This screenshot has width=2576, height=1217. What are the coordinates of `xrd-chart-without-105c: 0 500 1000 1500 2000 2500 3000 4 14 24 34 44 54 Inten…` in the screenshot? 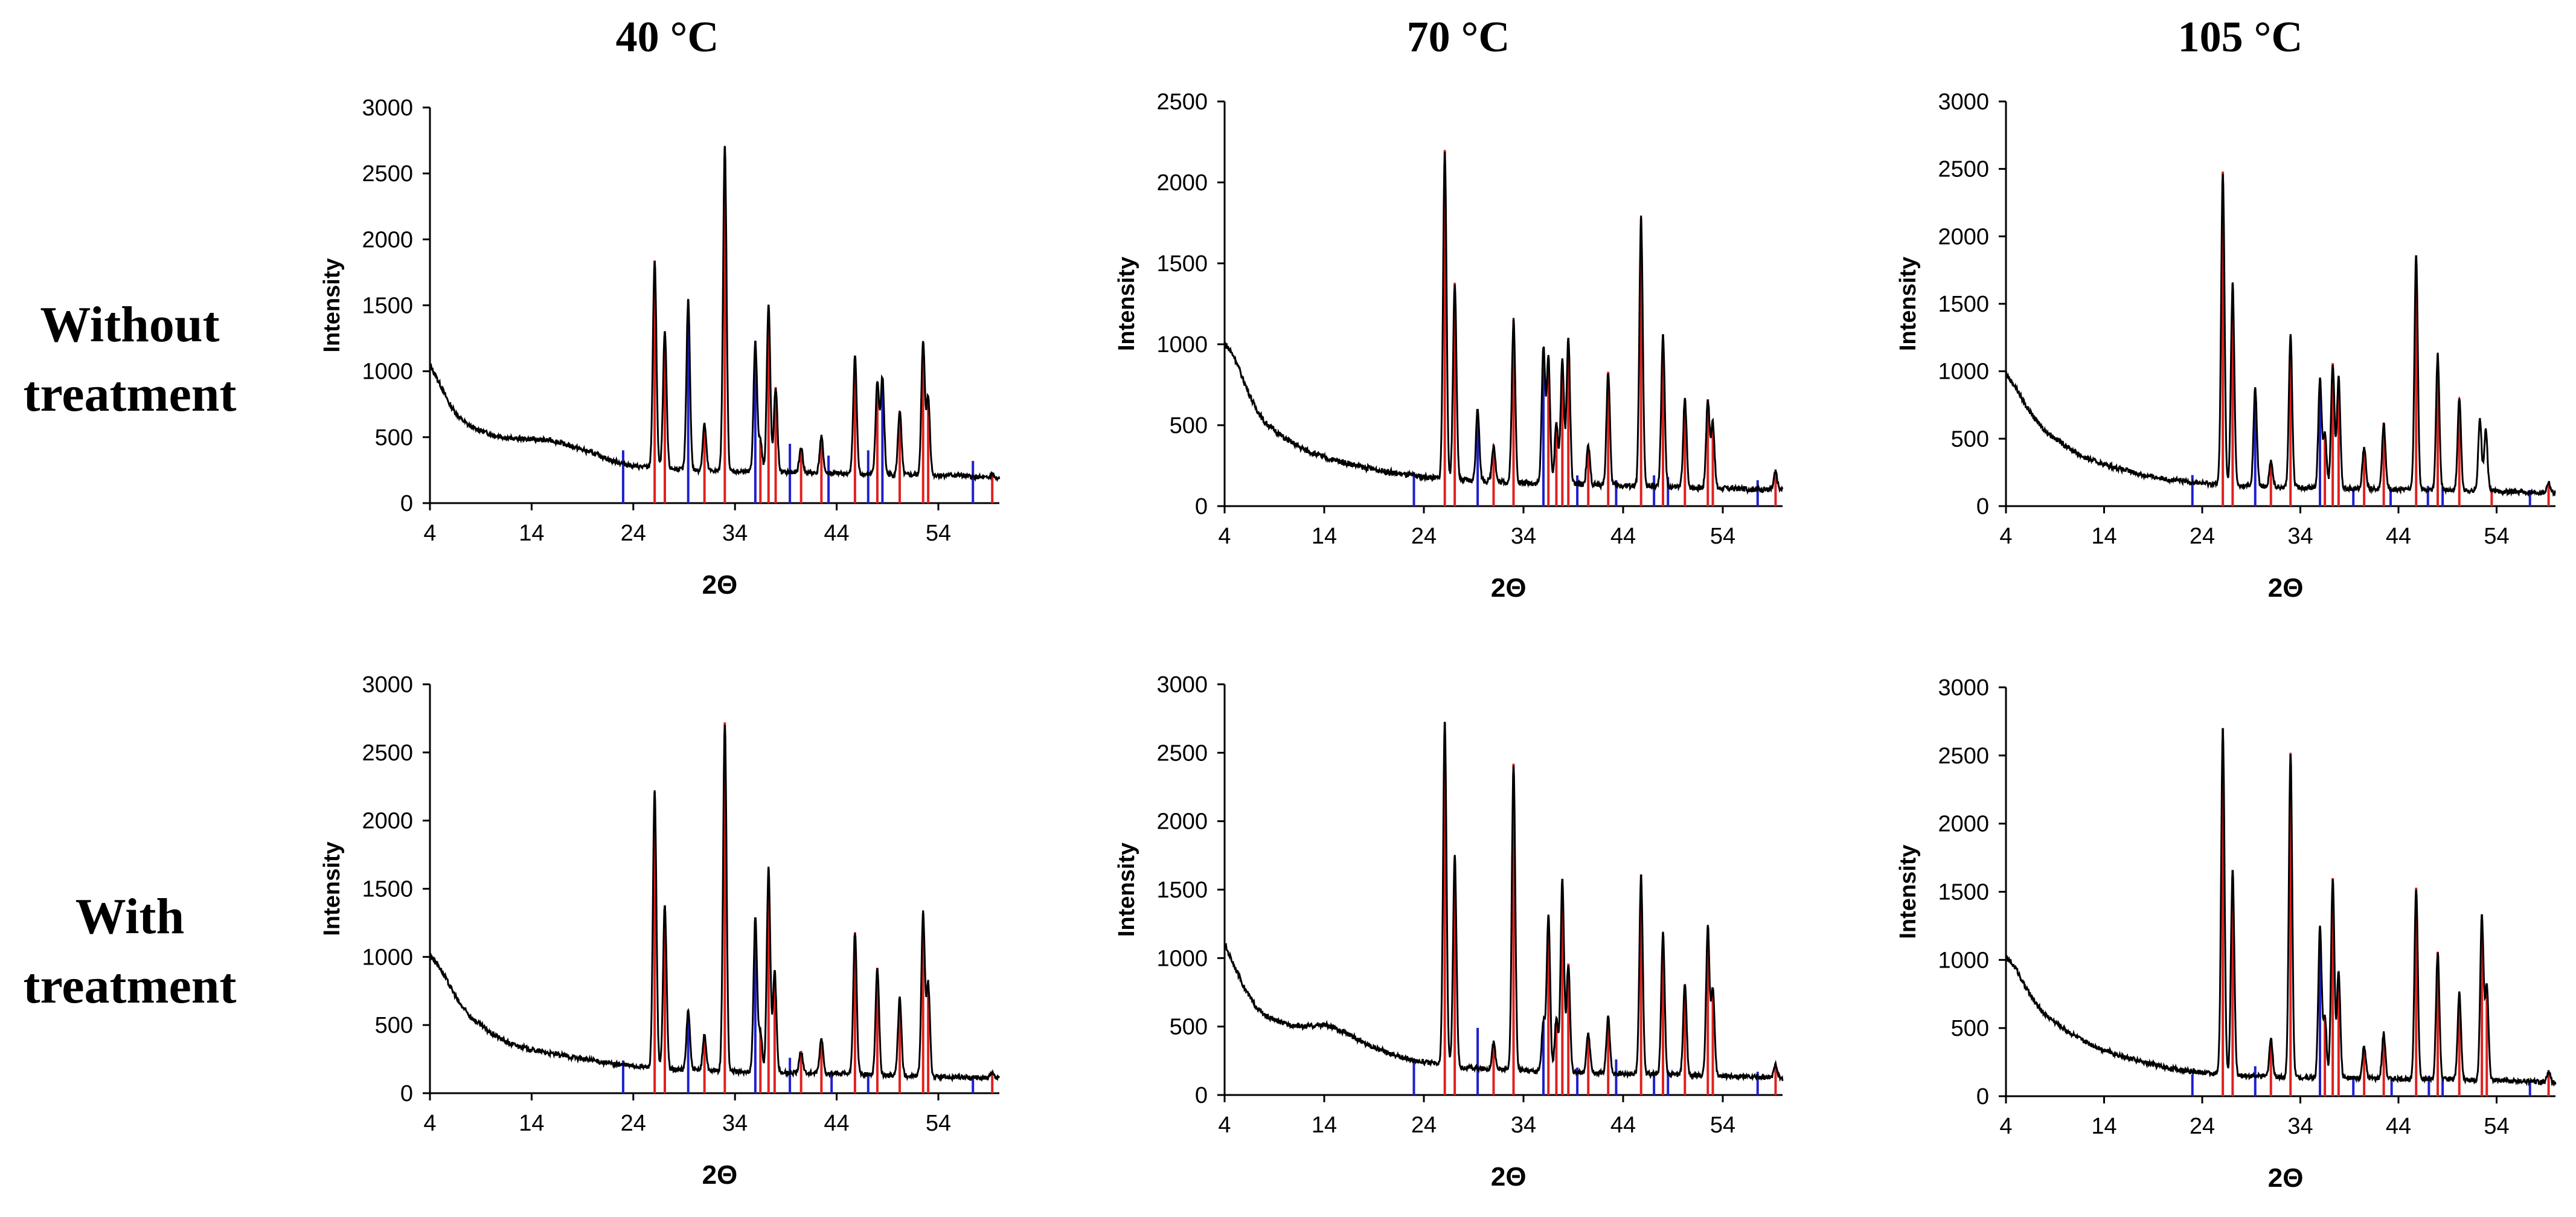 It's located at (2225, 346).